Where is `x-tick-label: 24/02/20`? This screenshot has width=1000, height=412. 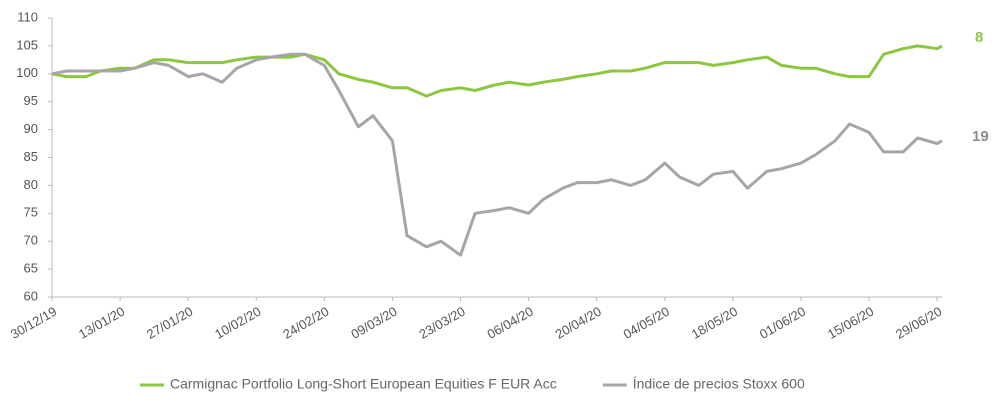
x-tick-label: 24/02/20 is located at coordinates (305, 323).